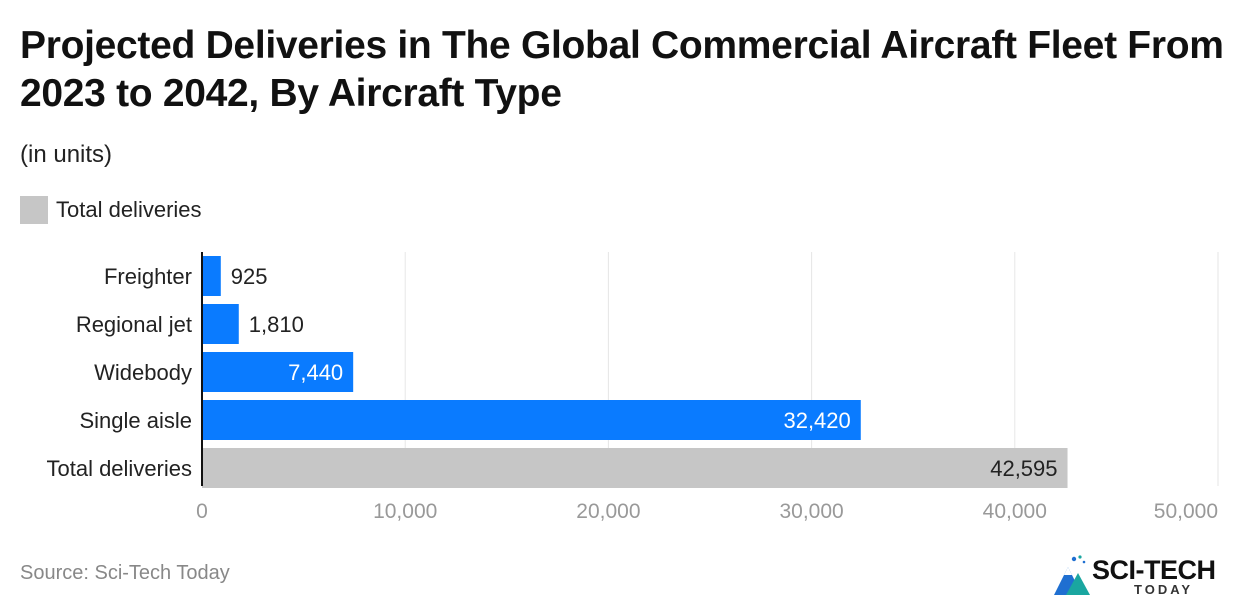 The image size is (1240, 608). What do you see at coordinates (125, 573) in the screenshot?
I see `source-note: Source: Sci-Tech Today` at bounding box center [125, 573].